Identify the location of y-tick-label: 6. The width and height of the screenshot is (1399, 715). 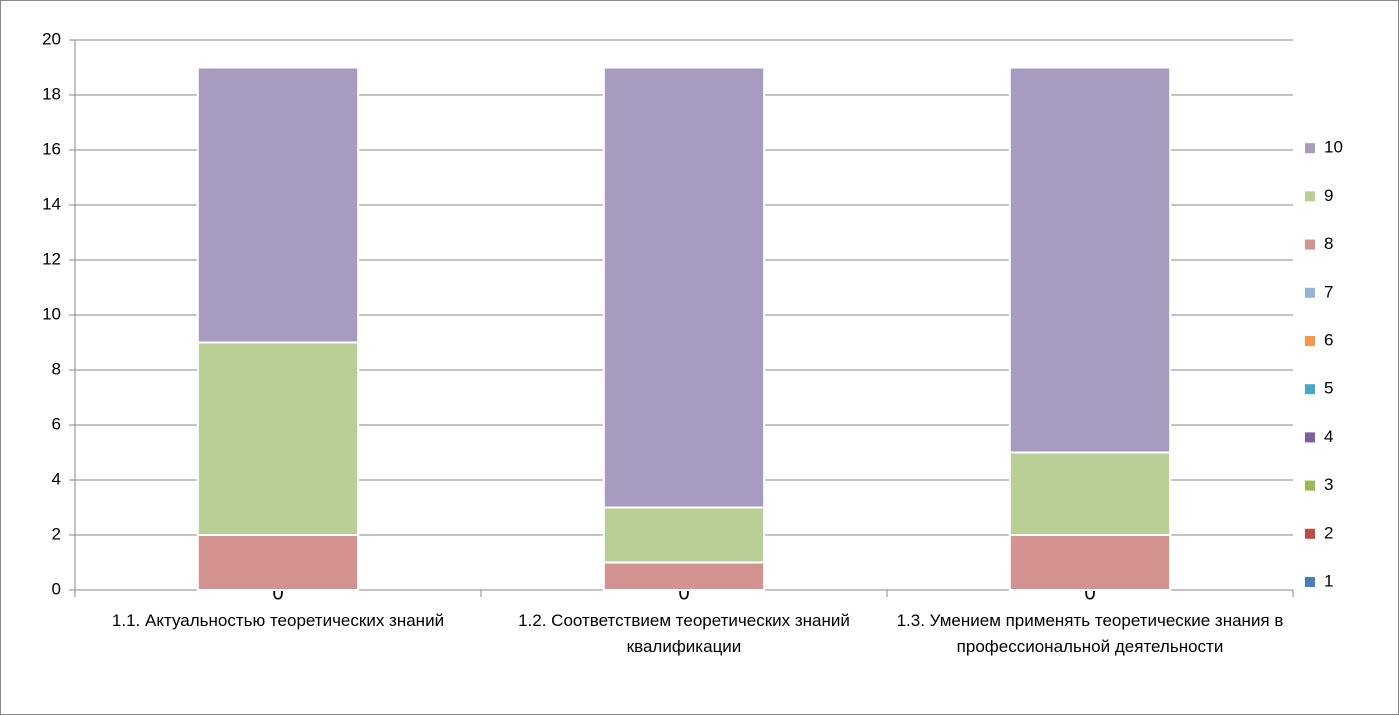
(56, 423).